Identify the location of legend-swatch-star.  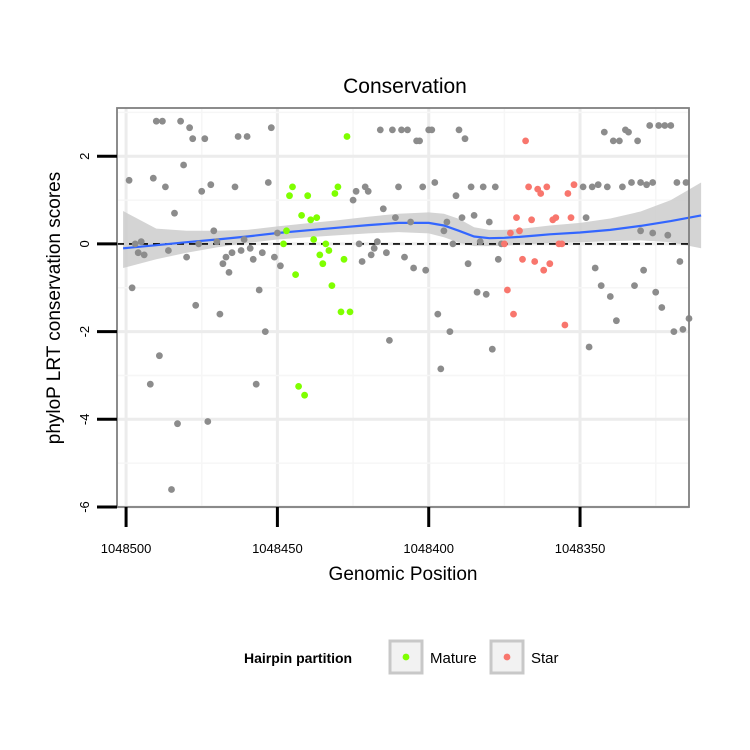
(507, 657).